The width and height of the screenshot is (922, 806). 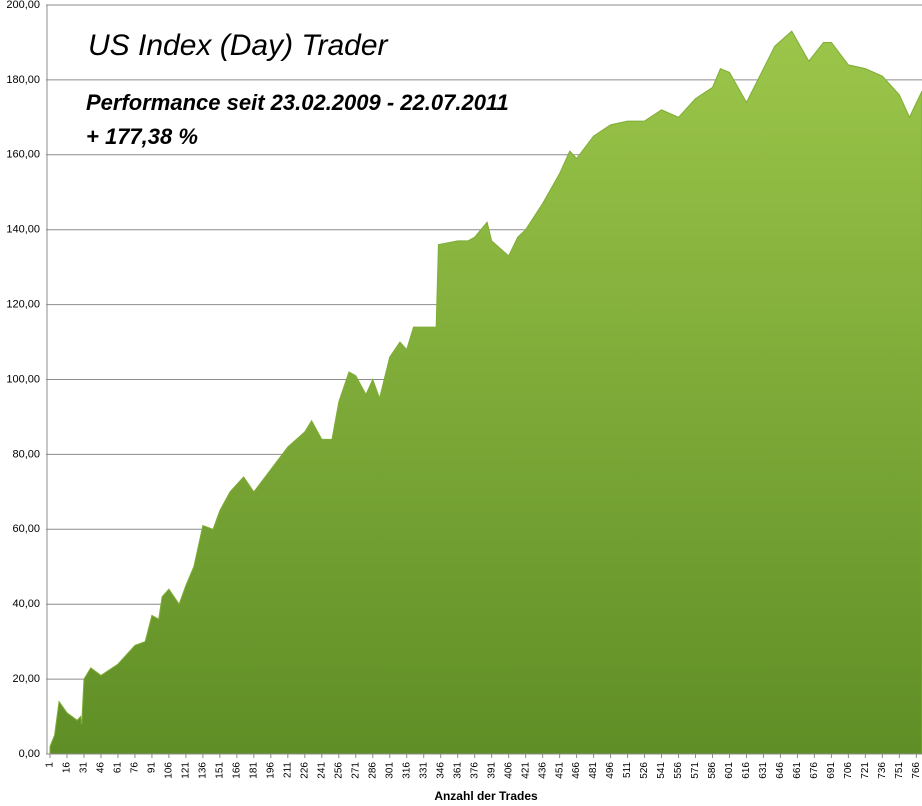 What do you see at coordinates (26, 454) in the screenshot?
I see `y-tick-label: 80,00` at bounding box center [26, 454].